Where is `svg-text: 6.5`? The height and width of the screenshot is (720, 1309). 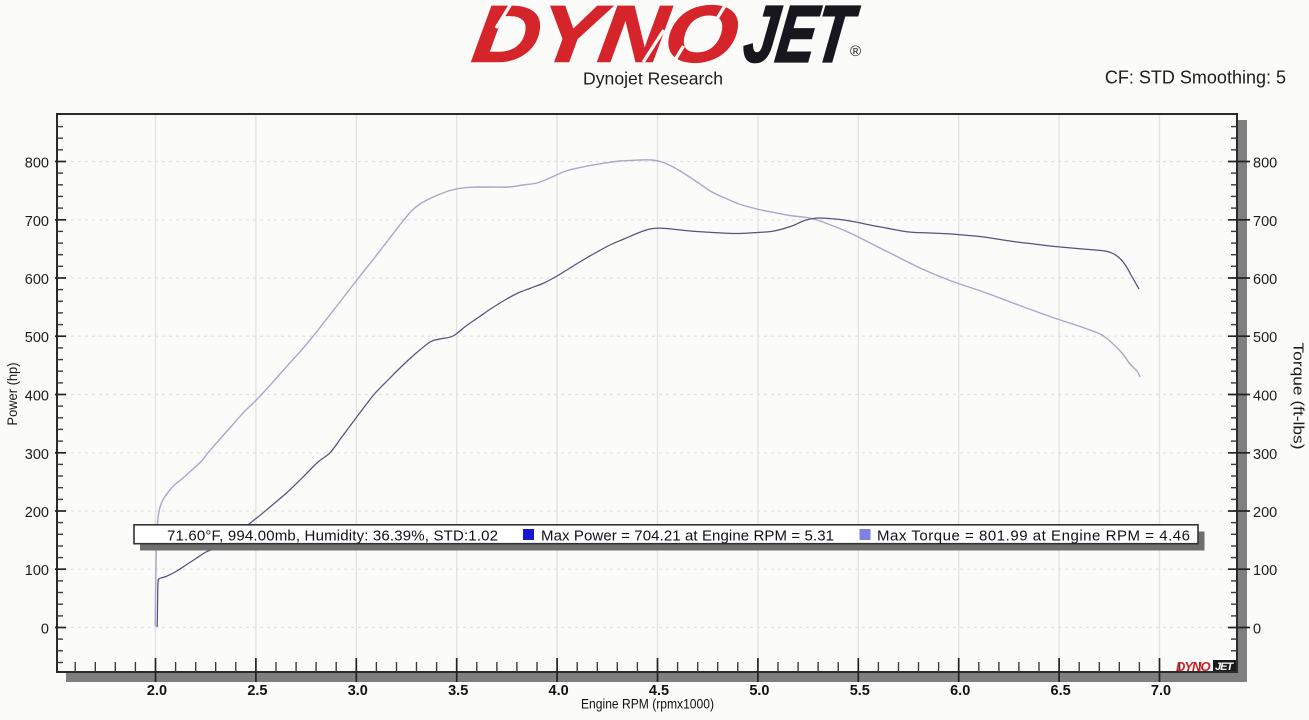 svg-text: 6.5 is located at coordinates (1061, 691).